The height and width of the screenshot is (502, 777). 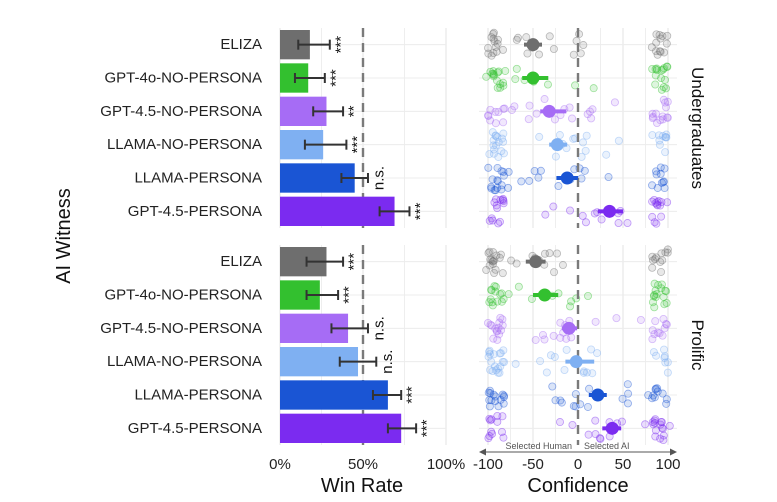 I want to click on confidence-tick-label: 50, so click(x=623, y=464).